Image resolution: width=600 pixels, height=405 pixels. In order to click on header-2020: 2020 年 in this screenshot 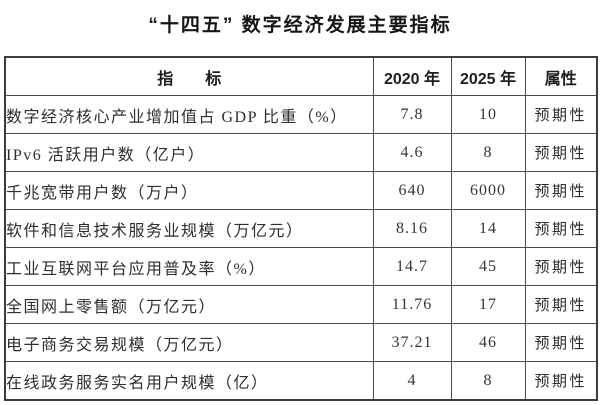, I will do `click(412, 76)`.